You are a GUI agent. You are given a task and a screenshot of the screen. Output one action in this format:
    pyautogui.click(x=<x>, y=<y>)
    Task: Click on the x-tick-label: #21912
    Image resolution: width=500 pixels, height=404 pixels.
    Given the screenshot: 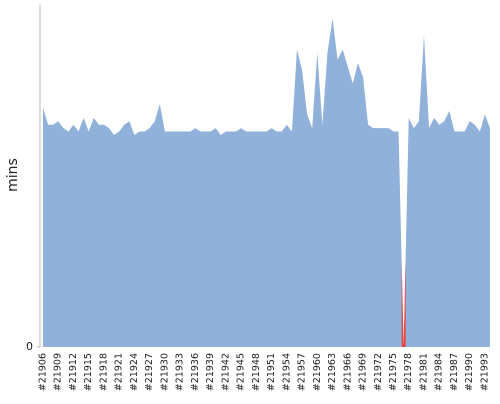 What is the action you would take?
    pyautogui.click(x=73, y=372)
    